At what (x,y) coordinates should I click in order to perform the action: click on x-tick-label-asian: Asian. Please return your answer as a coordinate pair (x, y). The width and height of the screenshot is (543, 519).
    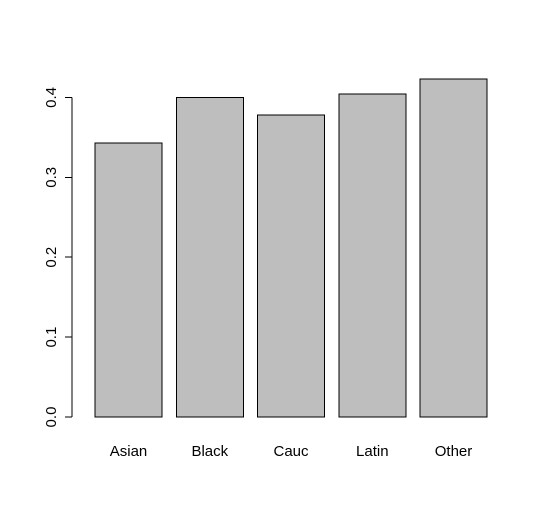
    Looking at the image, I should click on (129, 451).